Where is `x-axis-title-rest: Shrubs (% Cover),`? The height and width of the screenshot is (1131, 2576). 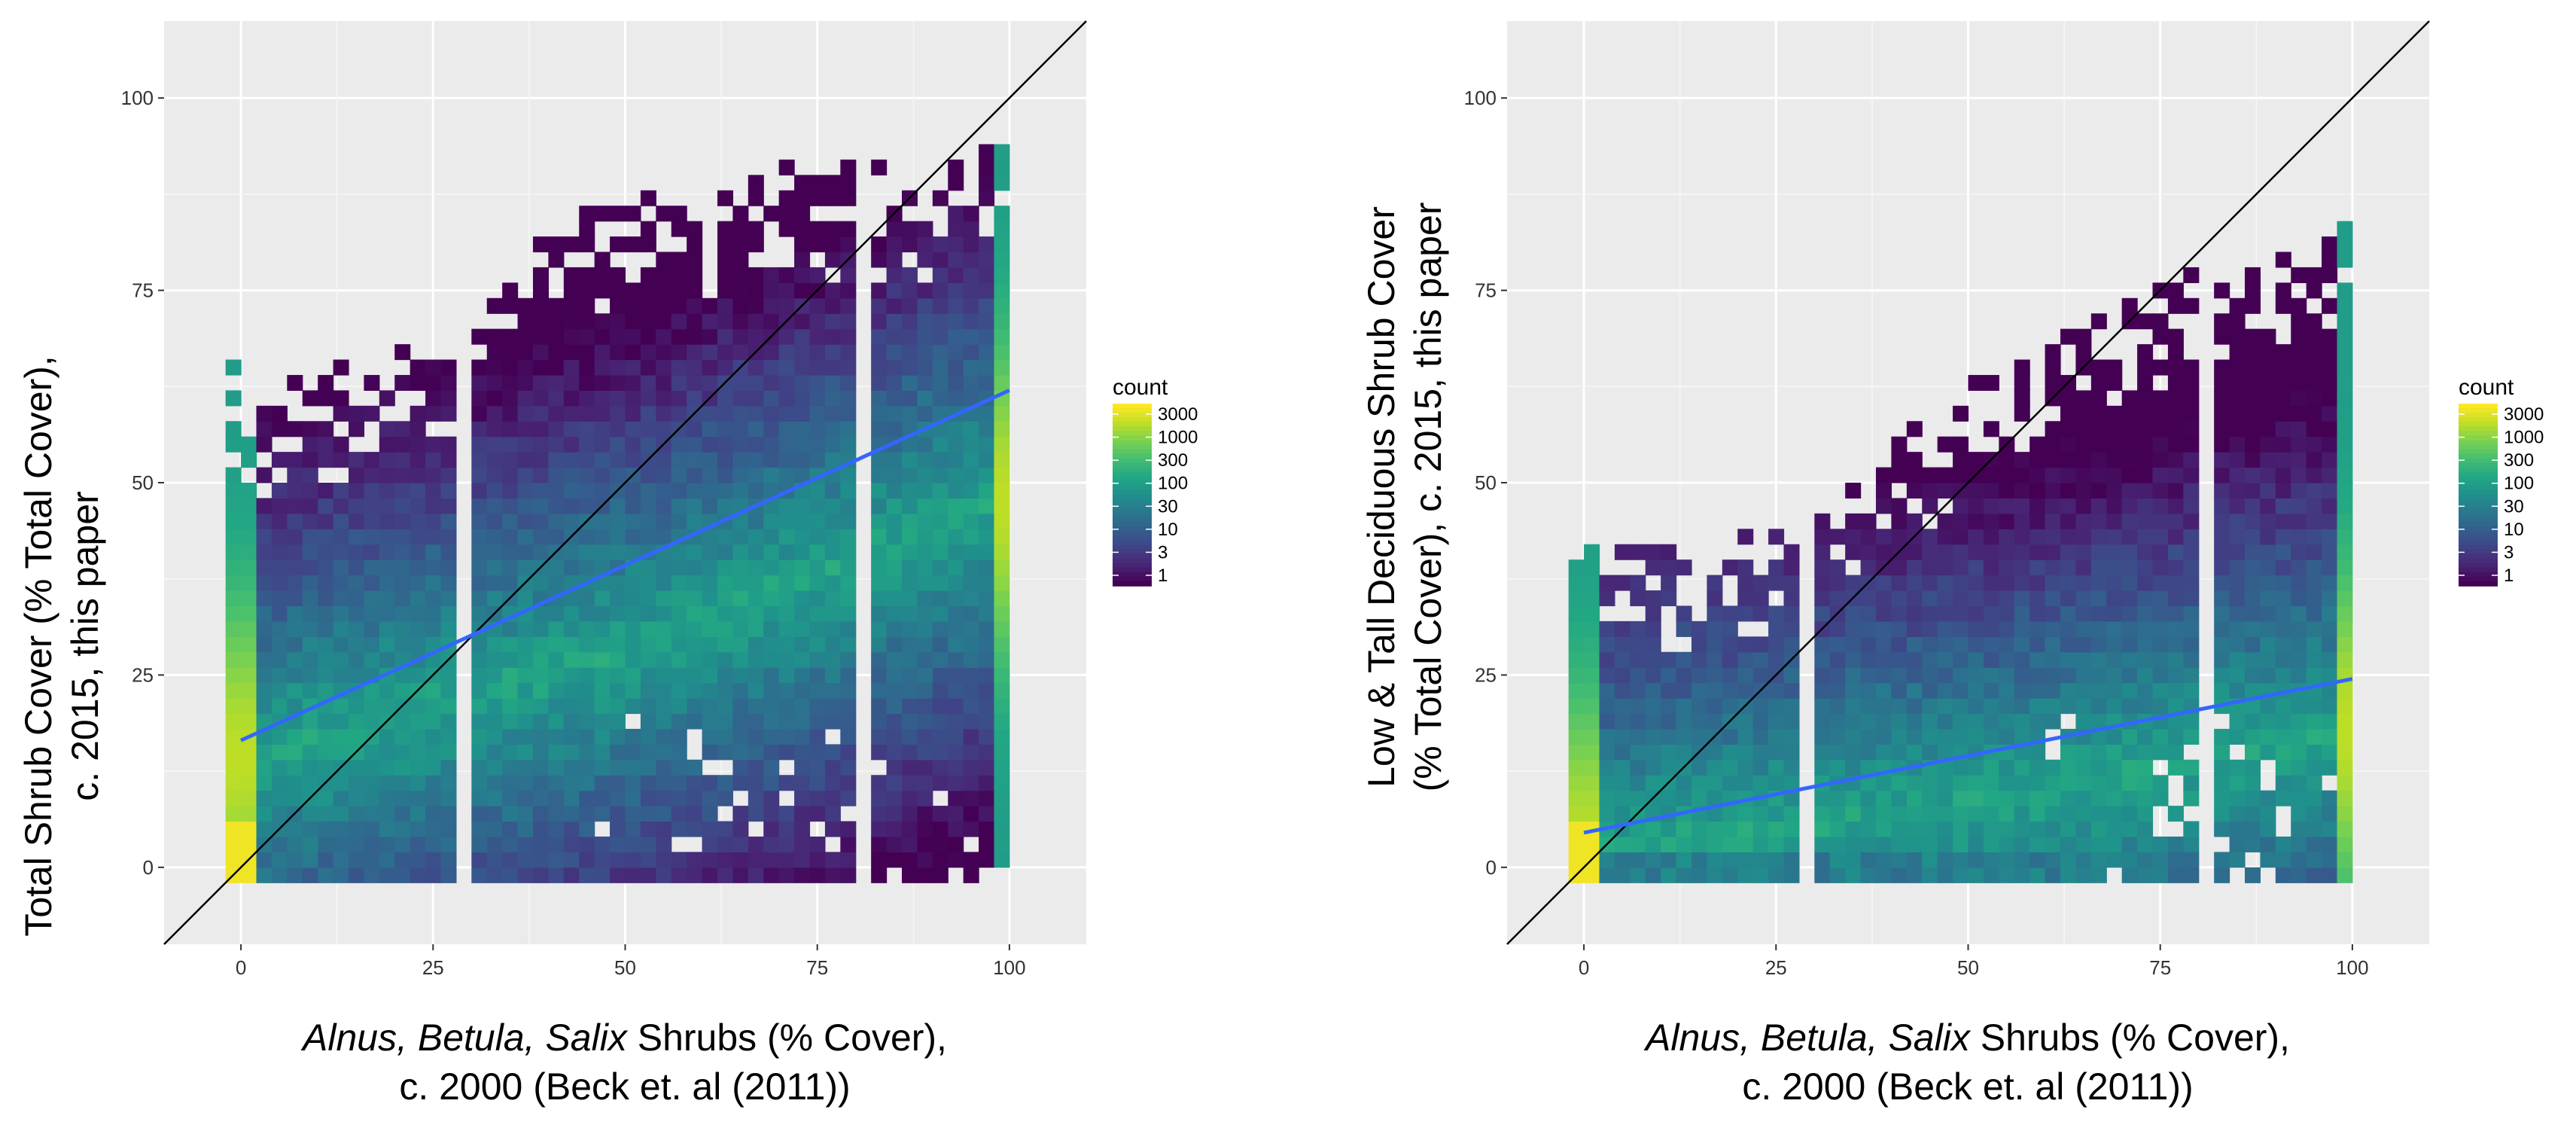
x-axis-title-rest: Shrubs (% Cover), is located at coordinates (2130, 1038).